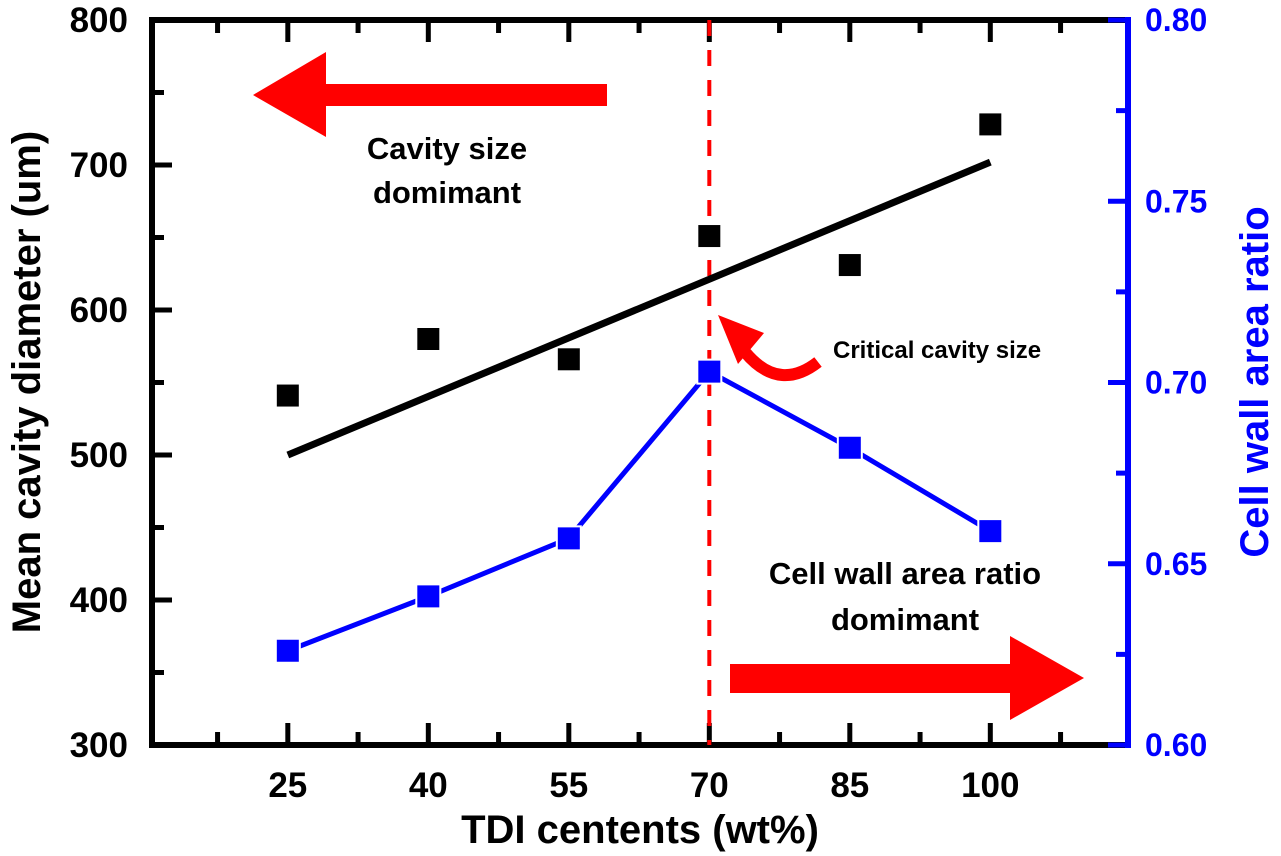  I want to click on annotation-text: Critical cavity size, so click(937, 350).